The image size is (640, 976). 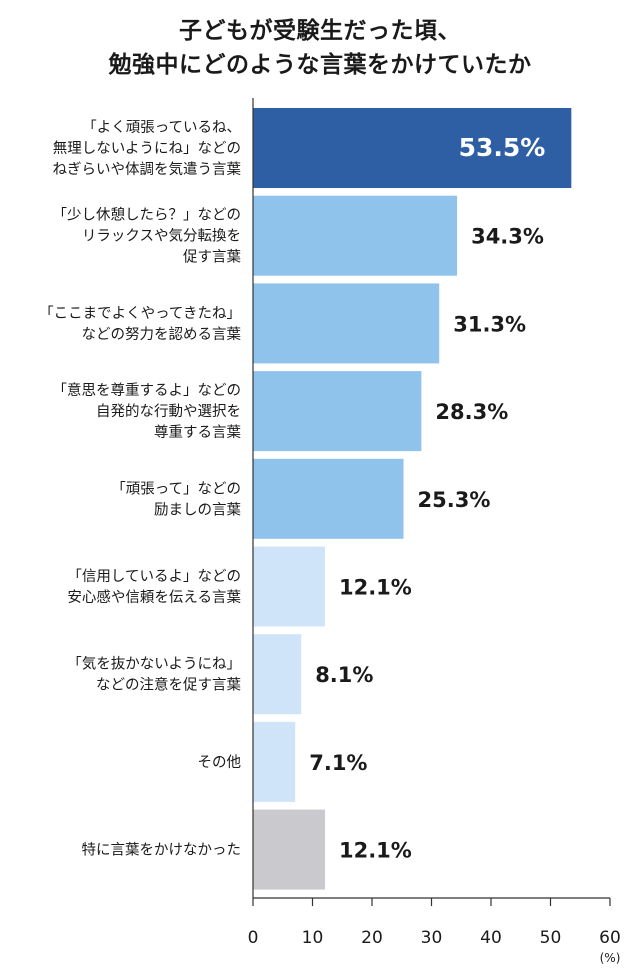 I want to click on category-label-6: 「信用しているよ」などの安心感や信頼を伝える言葉, so click(x=154, y=587).